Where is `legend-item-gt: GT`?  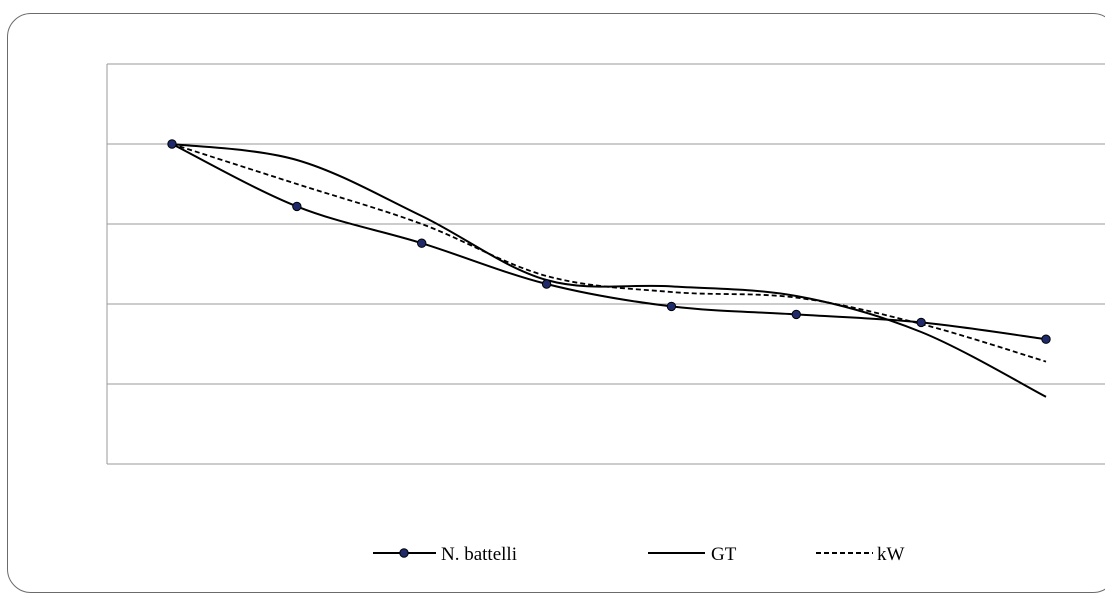 legend-item-gt: GT is located at coordinates (692, 554).